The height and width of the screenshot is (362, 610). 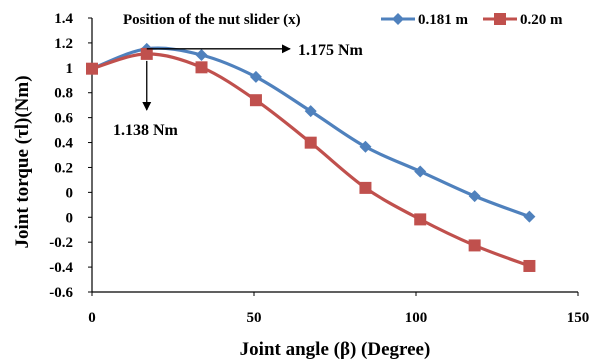 I want to click on x-tick-label: 100, so click(x=416, y=318).